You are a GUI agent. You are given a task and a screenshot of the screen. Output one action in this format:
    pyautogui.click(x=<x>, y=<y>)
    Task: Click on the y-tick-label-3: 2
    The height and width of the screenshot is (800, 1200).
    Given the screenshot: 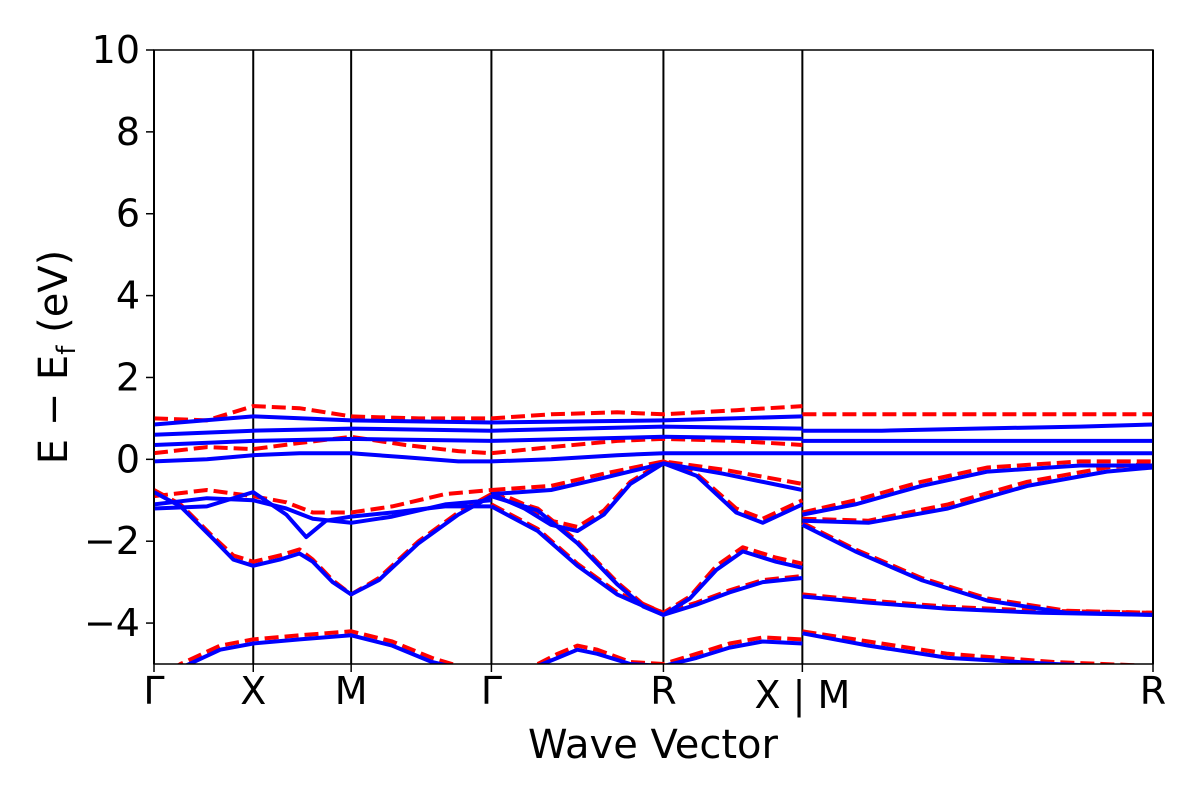 What is the action you would take?
    pyautogui.click(x=128, y=377)
    